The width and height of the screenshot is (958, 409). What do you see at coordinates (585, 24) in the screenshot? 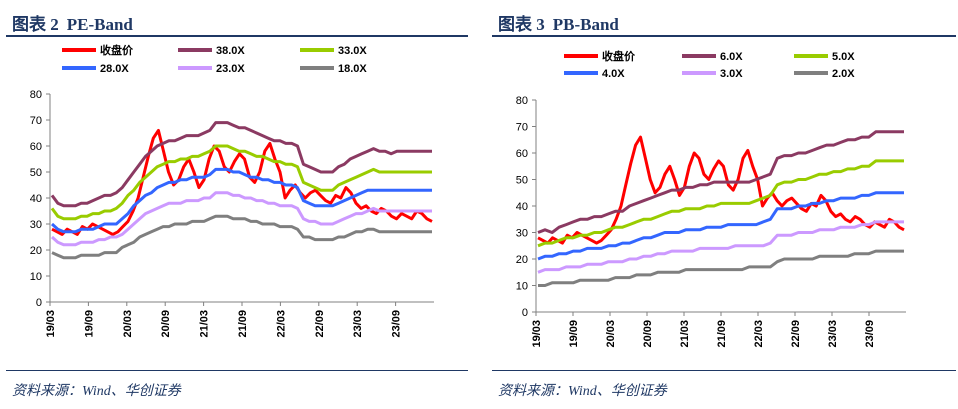
I see `figure-name: PB-Band` at bounding box center [585, 24].